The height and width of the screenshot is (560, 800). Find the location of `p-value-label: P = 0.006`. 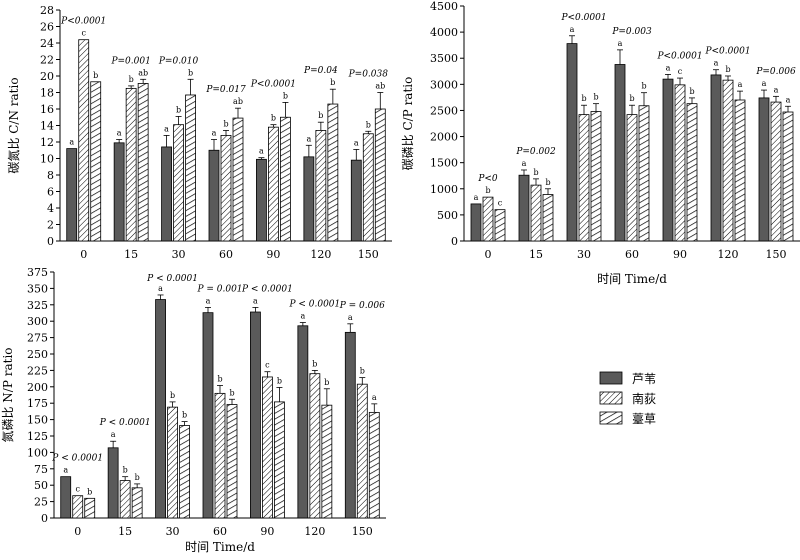

p-value-label: P = 0.006 is located at coordinates (362, 306).